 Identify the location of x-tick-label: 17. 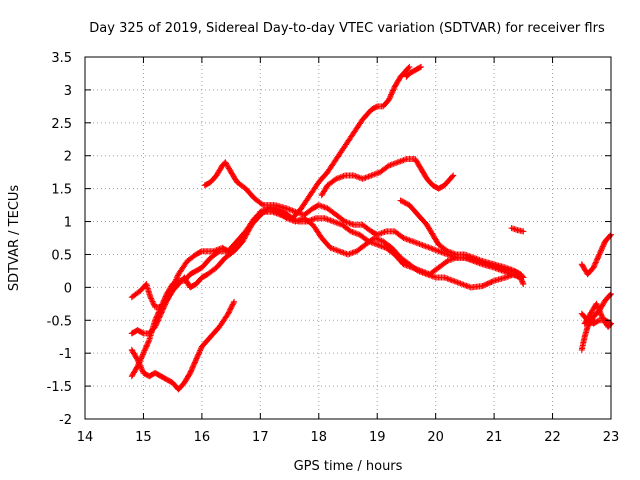
(260, 437).